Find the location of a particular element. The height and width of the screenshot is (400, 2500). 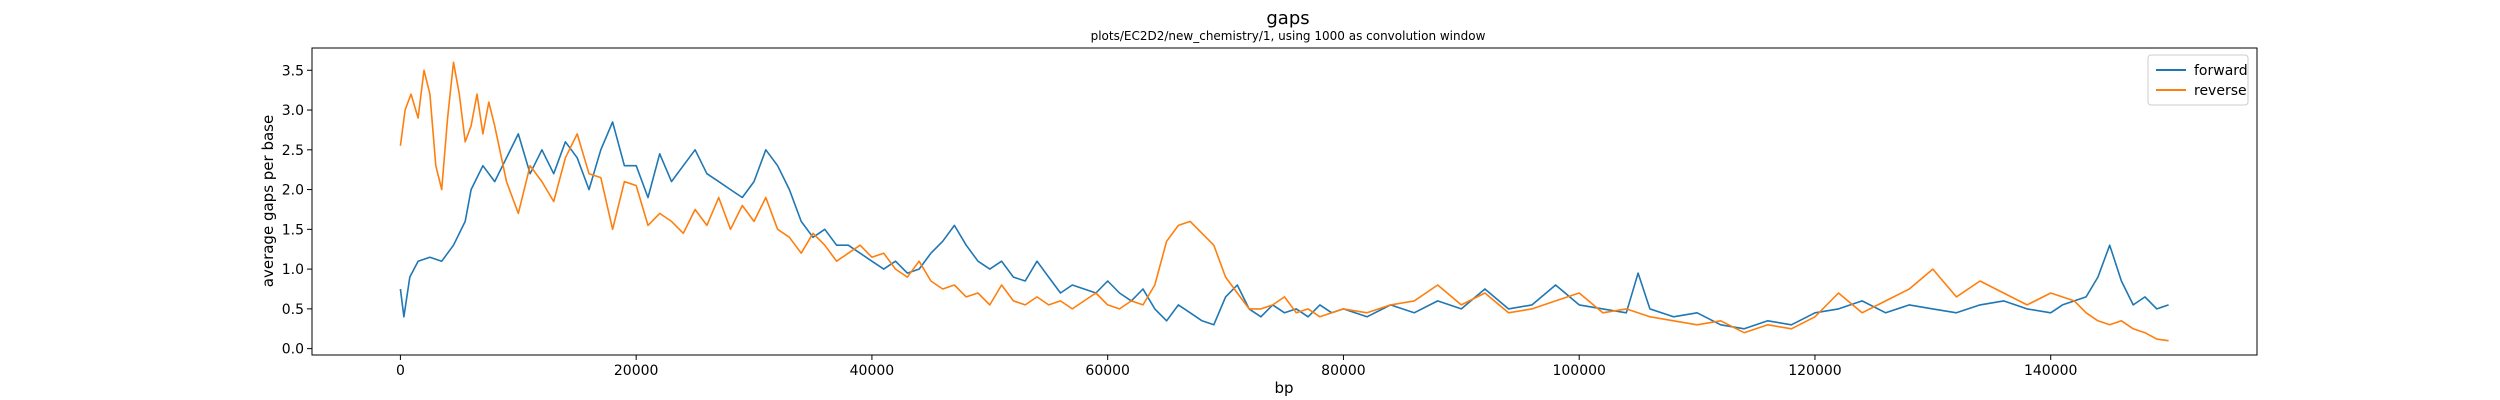

x-tick-label: 0 is located at coordinates (400, 371).